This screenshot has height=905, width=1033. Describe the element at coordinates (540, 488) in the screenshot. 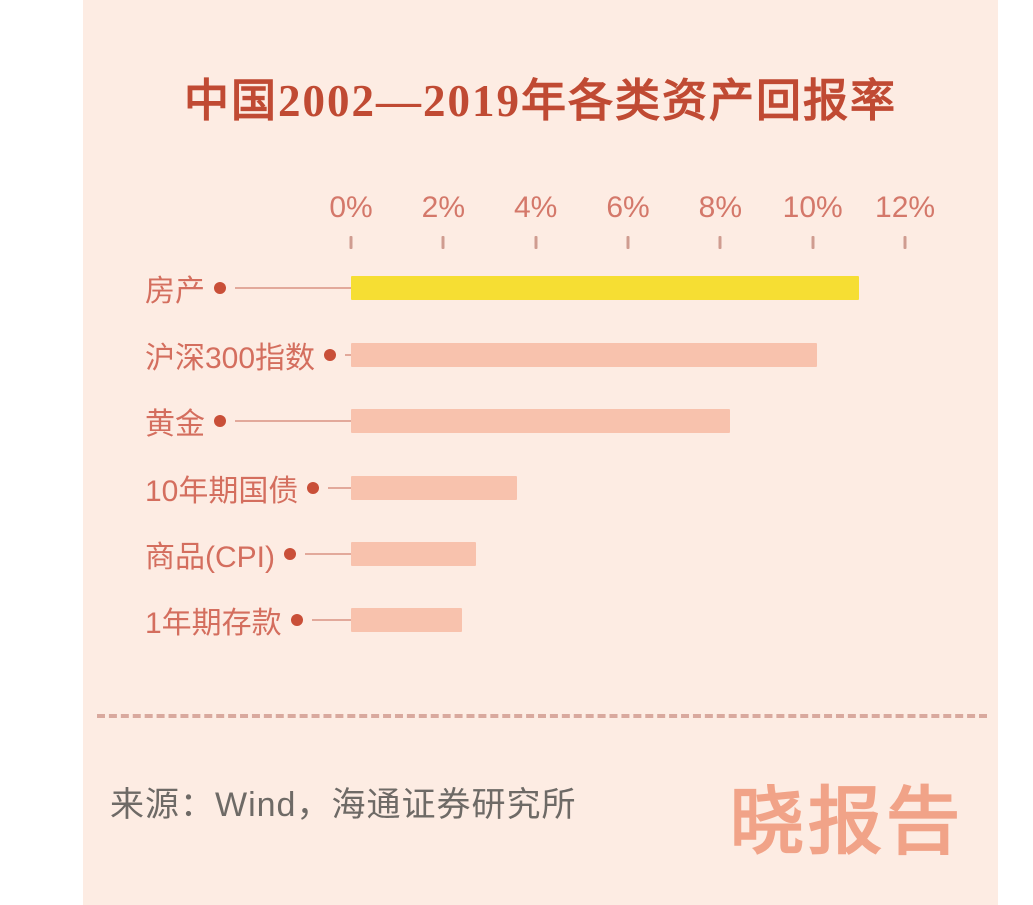

I see `chart-row: 10年期国债` at that location.